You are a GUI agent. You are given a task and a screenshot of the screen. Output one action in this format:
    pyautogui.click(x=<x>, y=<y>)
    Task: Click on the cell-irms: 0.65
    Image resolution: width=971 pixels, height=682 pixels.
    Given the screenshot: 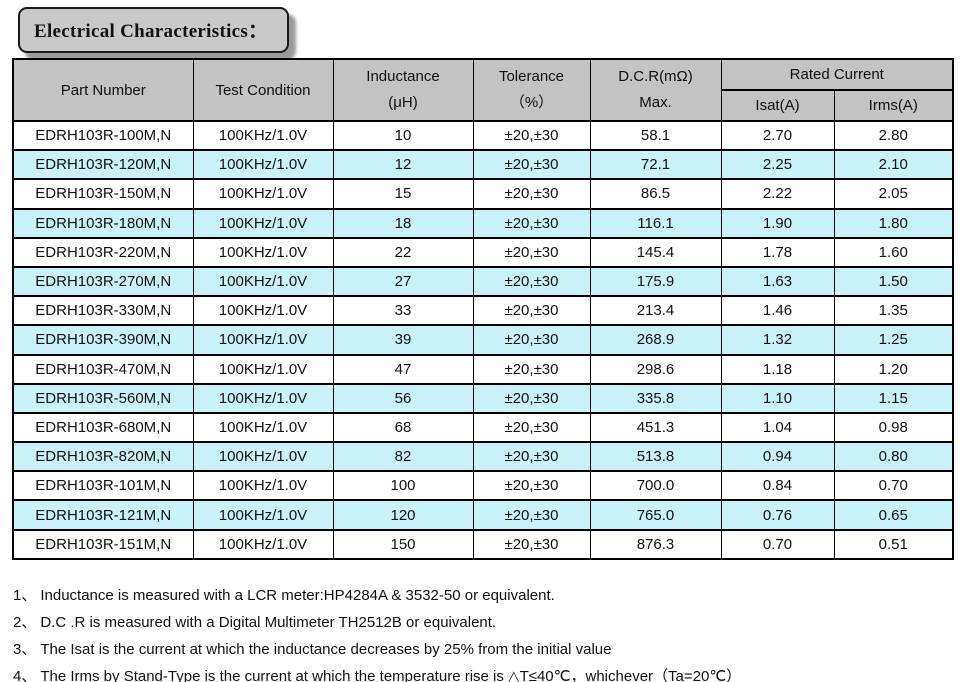 What is the action you would take?
    pyautogui.click(x=893, y=515)
    